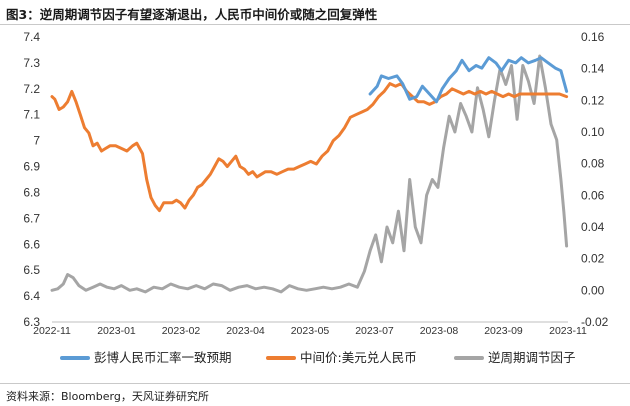 The height and width of the screenshot is (406, 630). What do you see at coordinates (593, 290) in the screenshot?
I see `y-right-tick-label: 0.00` at bounding box center [593, 290].